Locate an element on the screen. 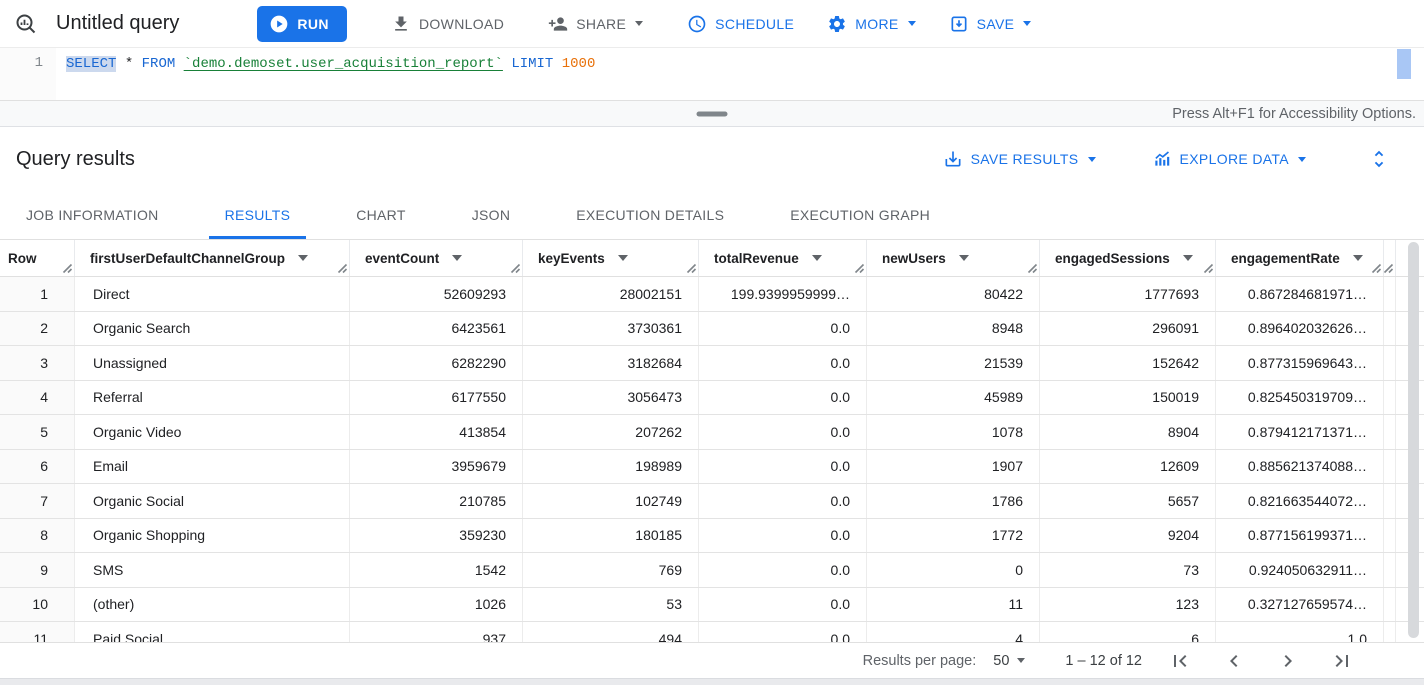 This screenshot has height=685, width=1424. row-number-cell: 9 is located at coordinates (37, 570).